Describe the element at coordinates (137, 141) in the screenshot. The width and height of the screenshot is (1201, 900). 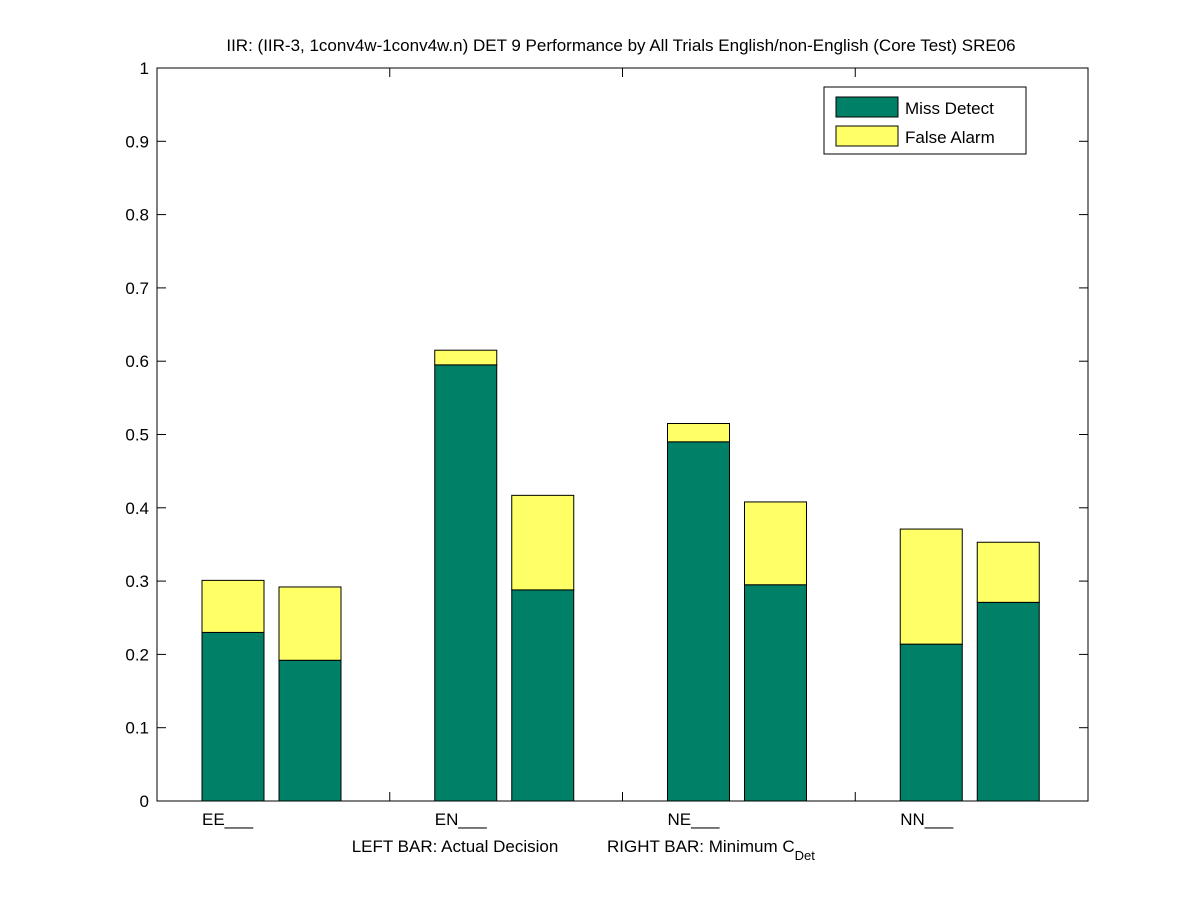
I see `y-tick-label: 0.9` at that location.